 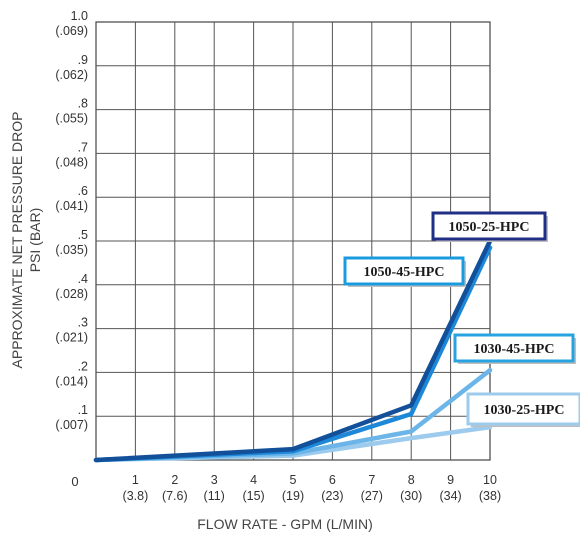 I want to click on x-tick-label: 9, so click(x=450, y=480).